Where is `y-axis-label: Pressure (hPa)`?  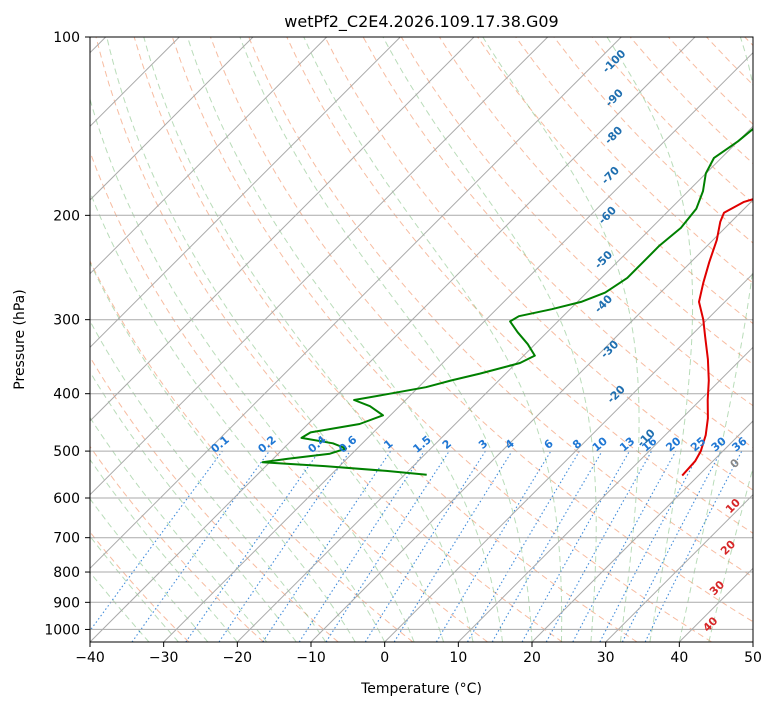 y-axis-label: Pressure (hPa) is located at coordinates (20, 339).